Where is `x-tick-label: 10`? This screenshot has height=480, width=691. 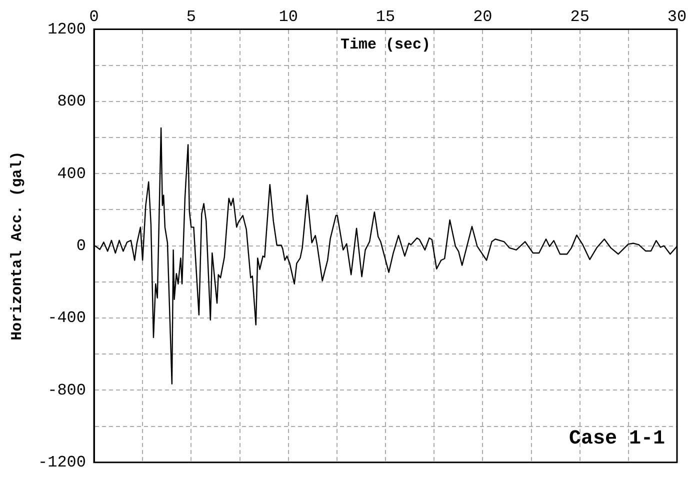
x-tick-label: 10 is located at coordinates (288, 17).